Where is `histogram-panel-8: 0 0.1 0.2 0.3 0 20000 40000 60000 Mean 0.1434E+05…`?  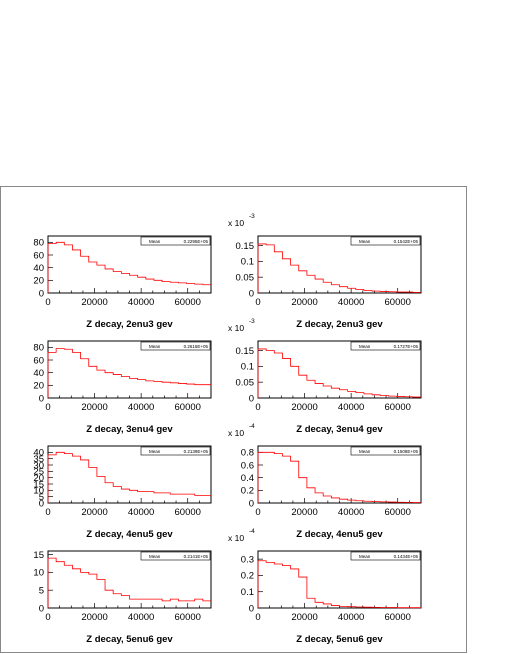 histogram-panel-8: 0 0.1 0.2 0.3 0 20000 40000 60000 Mean 0.1434E+05… is located at coordinates (325, 586).